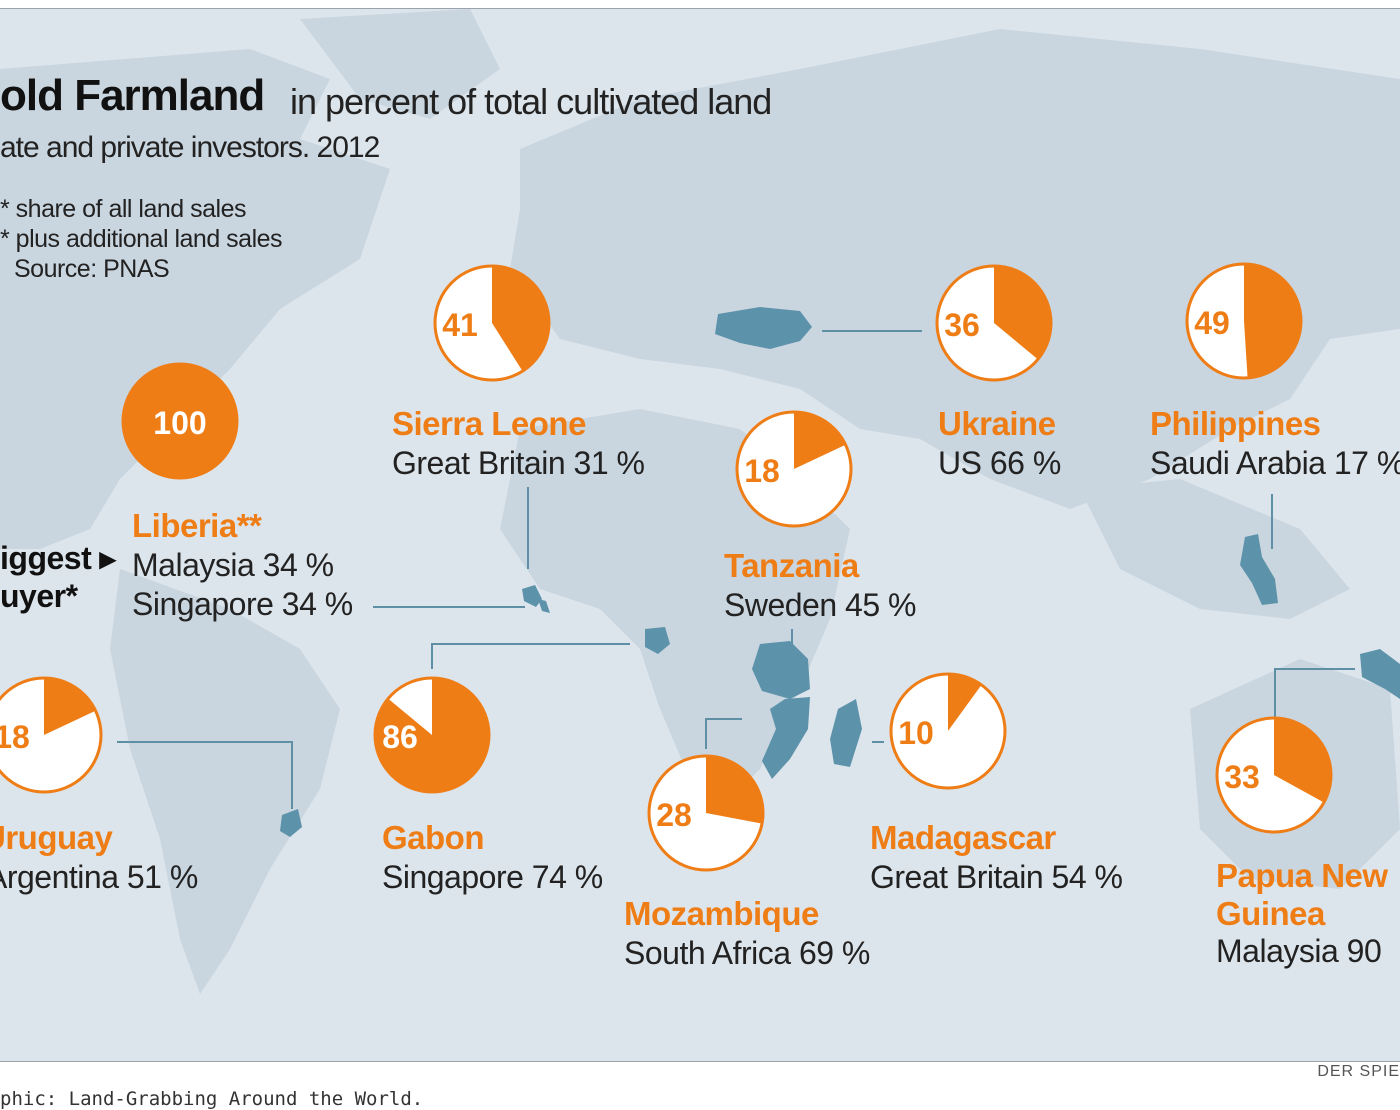 This screenshot has width=1400, height=1110. Describe the element at coordinates (781, 670) in the screenshot. I see `tanzania-shape` at that location.